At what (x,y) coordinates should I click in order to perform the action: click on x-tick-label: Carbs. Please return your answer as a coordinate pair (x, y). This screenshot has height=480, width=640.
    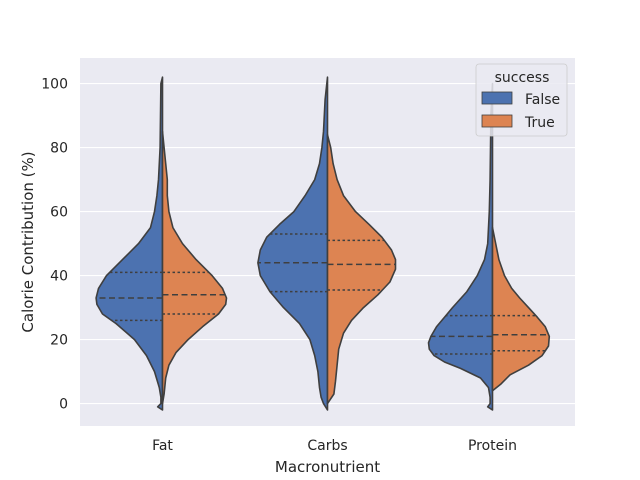
    Looking at the image, I should click on (327, 446).